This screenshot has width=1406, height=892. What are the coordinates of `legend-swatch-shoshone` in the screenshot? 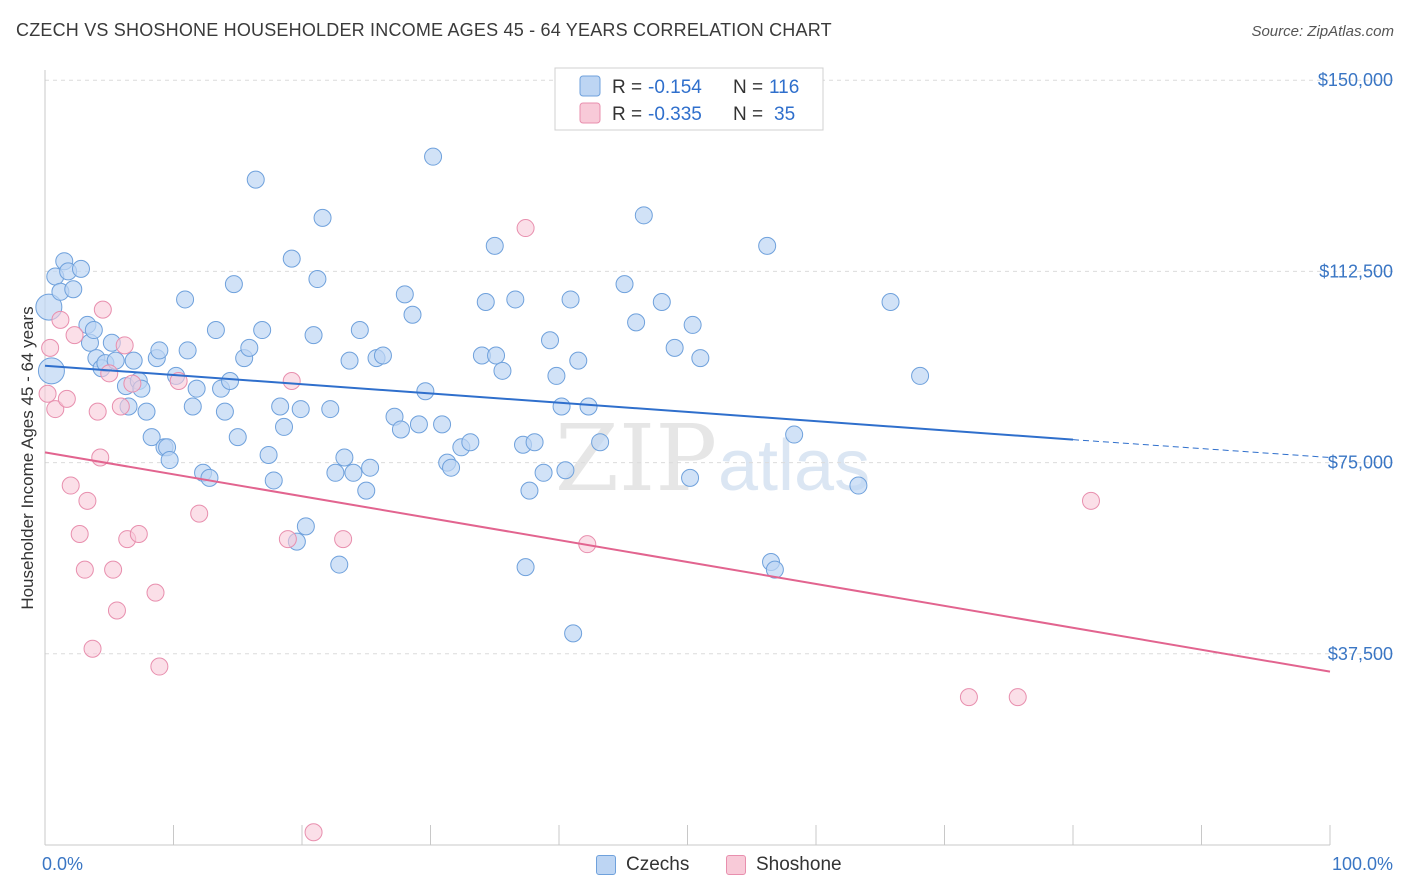 It's located at (590, 113).